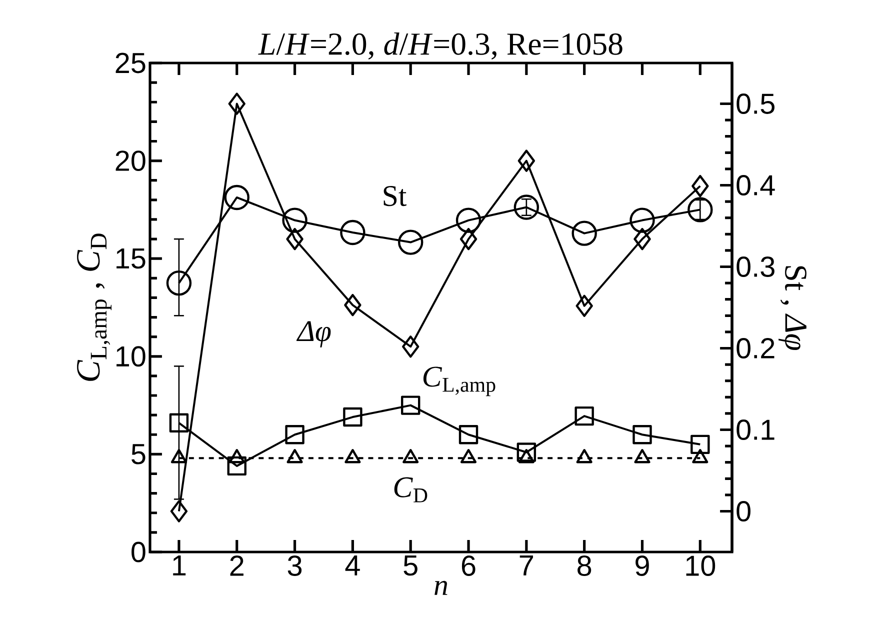  Describe the element at coordinates (313, 334) in the screenshot. I see `series-label: Δφ` at that location.